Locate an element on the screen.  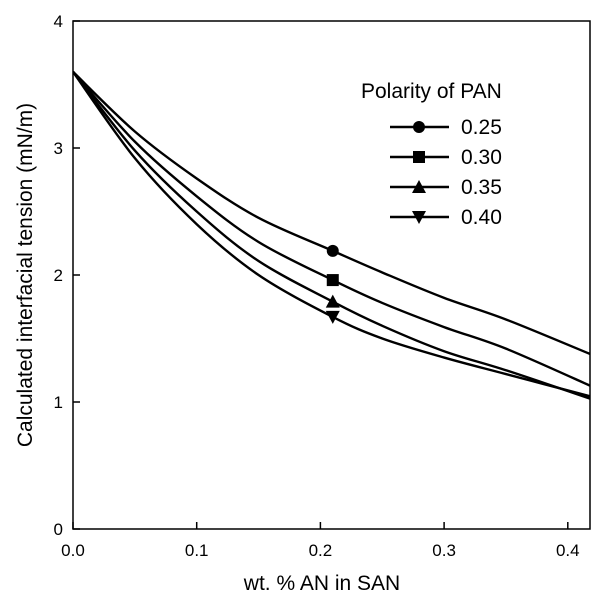
y-tick-label: 1 is located at coordinates (58, 402).